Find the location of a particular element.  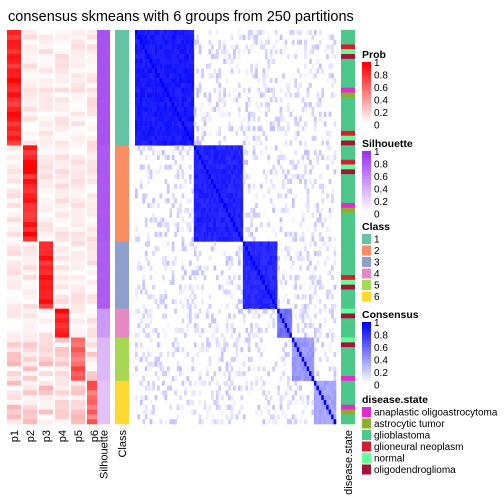

disease-legend-swatch is located at coordinates (366, 435).